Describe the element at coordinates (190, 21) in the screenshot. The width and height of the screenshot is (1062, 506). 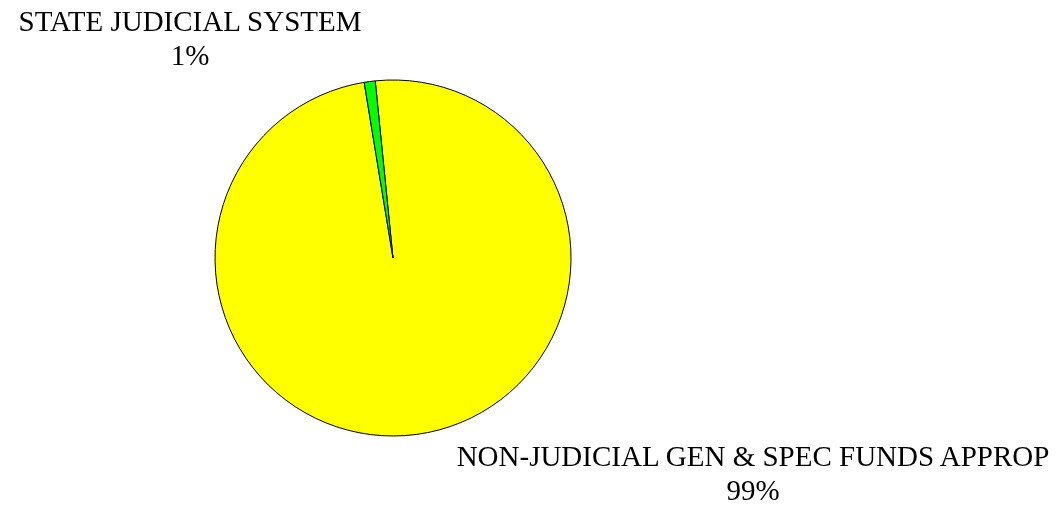
I see `slice-label: STATE JUDICIAL SYSTEM` at that location.